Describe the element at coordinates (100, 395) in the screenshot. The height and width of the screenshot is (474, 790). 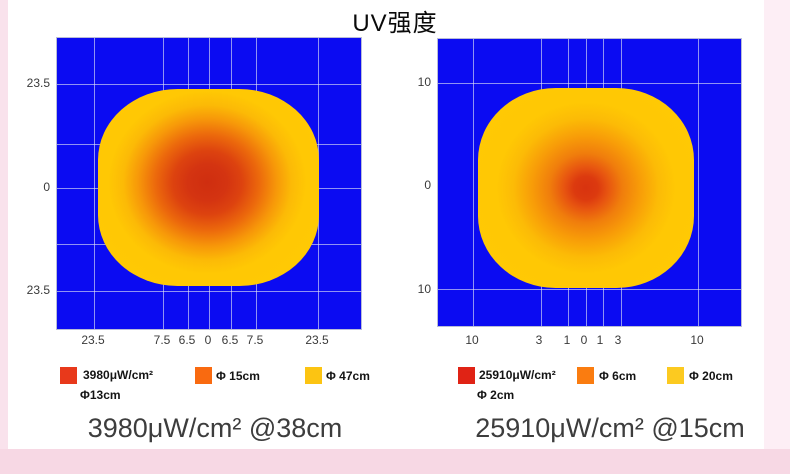
I see `legend-sublabel: Φ13cm` at that location.